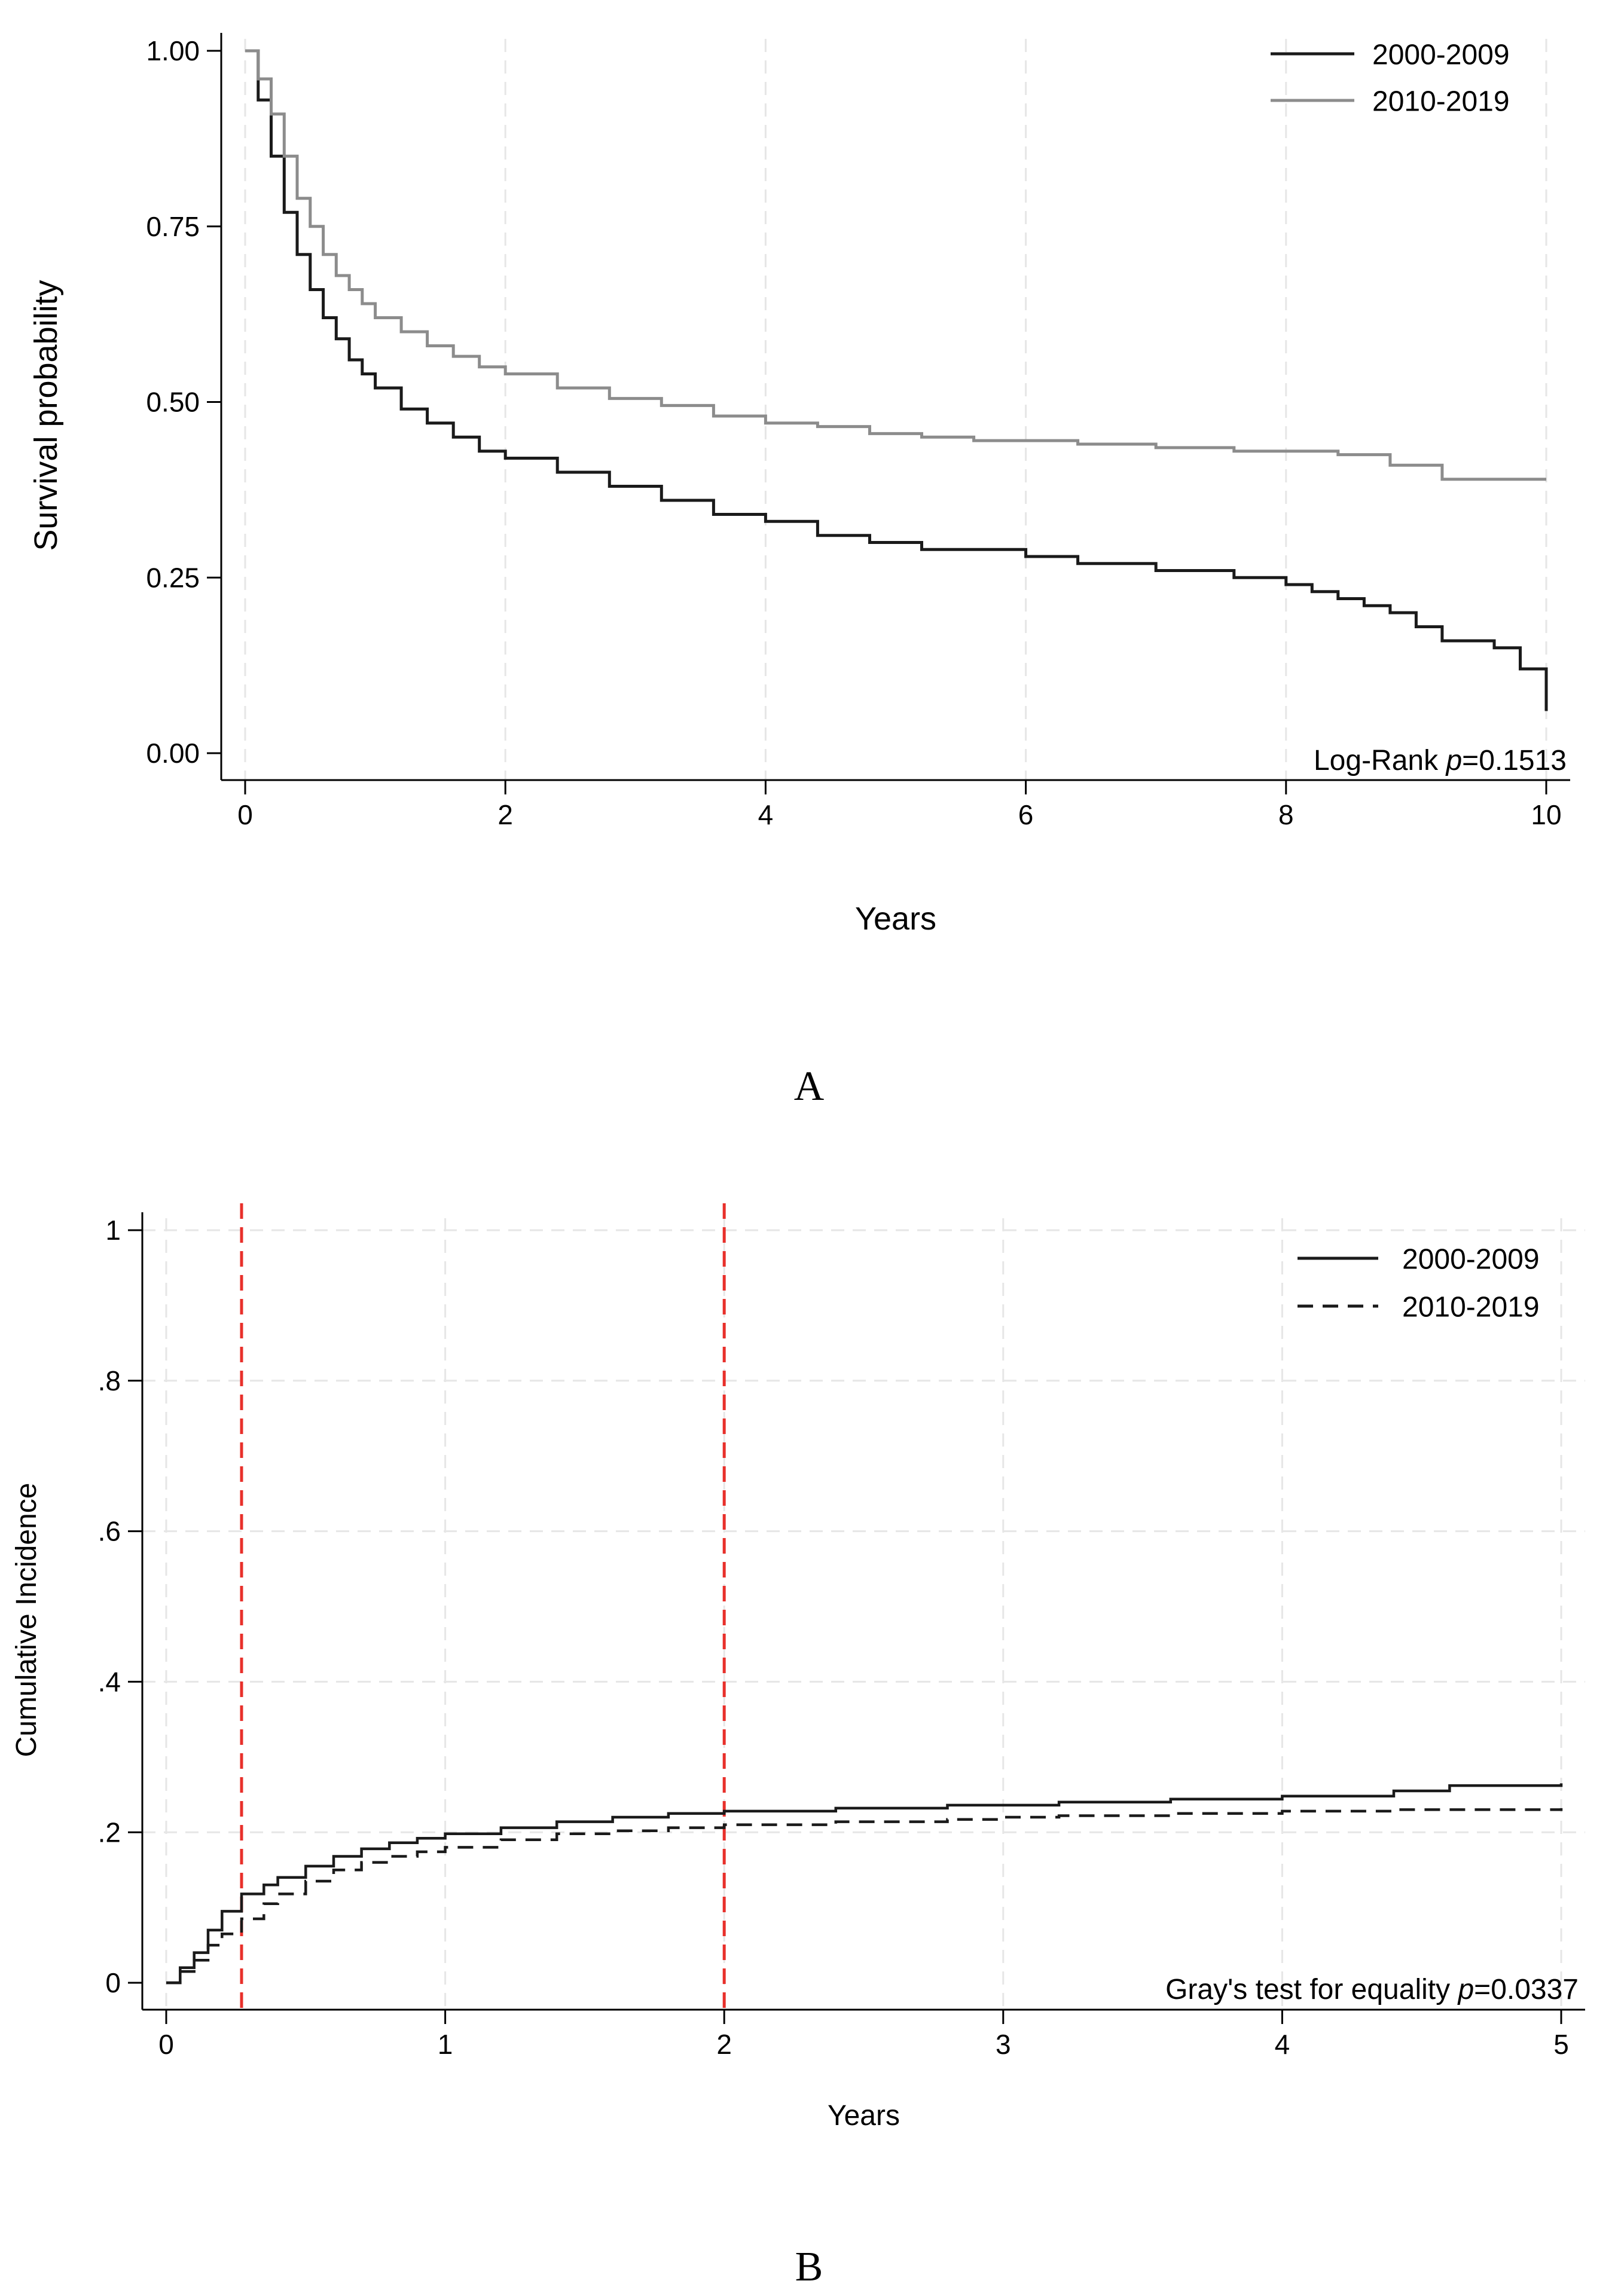 The height and width of the screenshot is (2296, 1618). I want to click on panel-a-p-value-annotation: Log-Rank p=0.1513, so click(1440, 761).